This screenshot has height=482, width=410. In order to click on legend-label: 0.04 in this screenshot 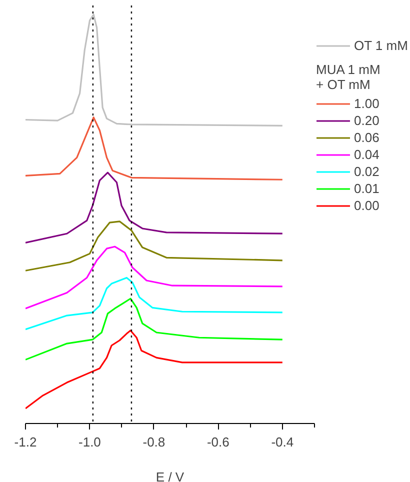, I will do `click(367, 154)`.